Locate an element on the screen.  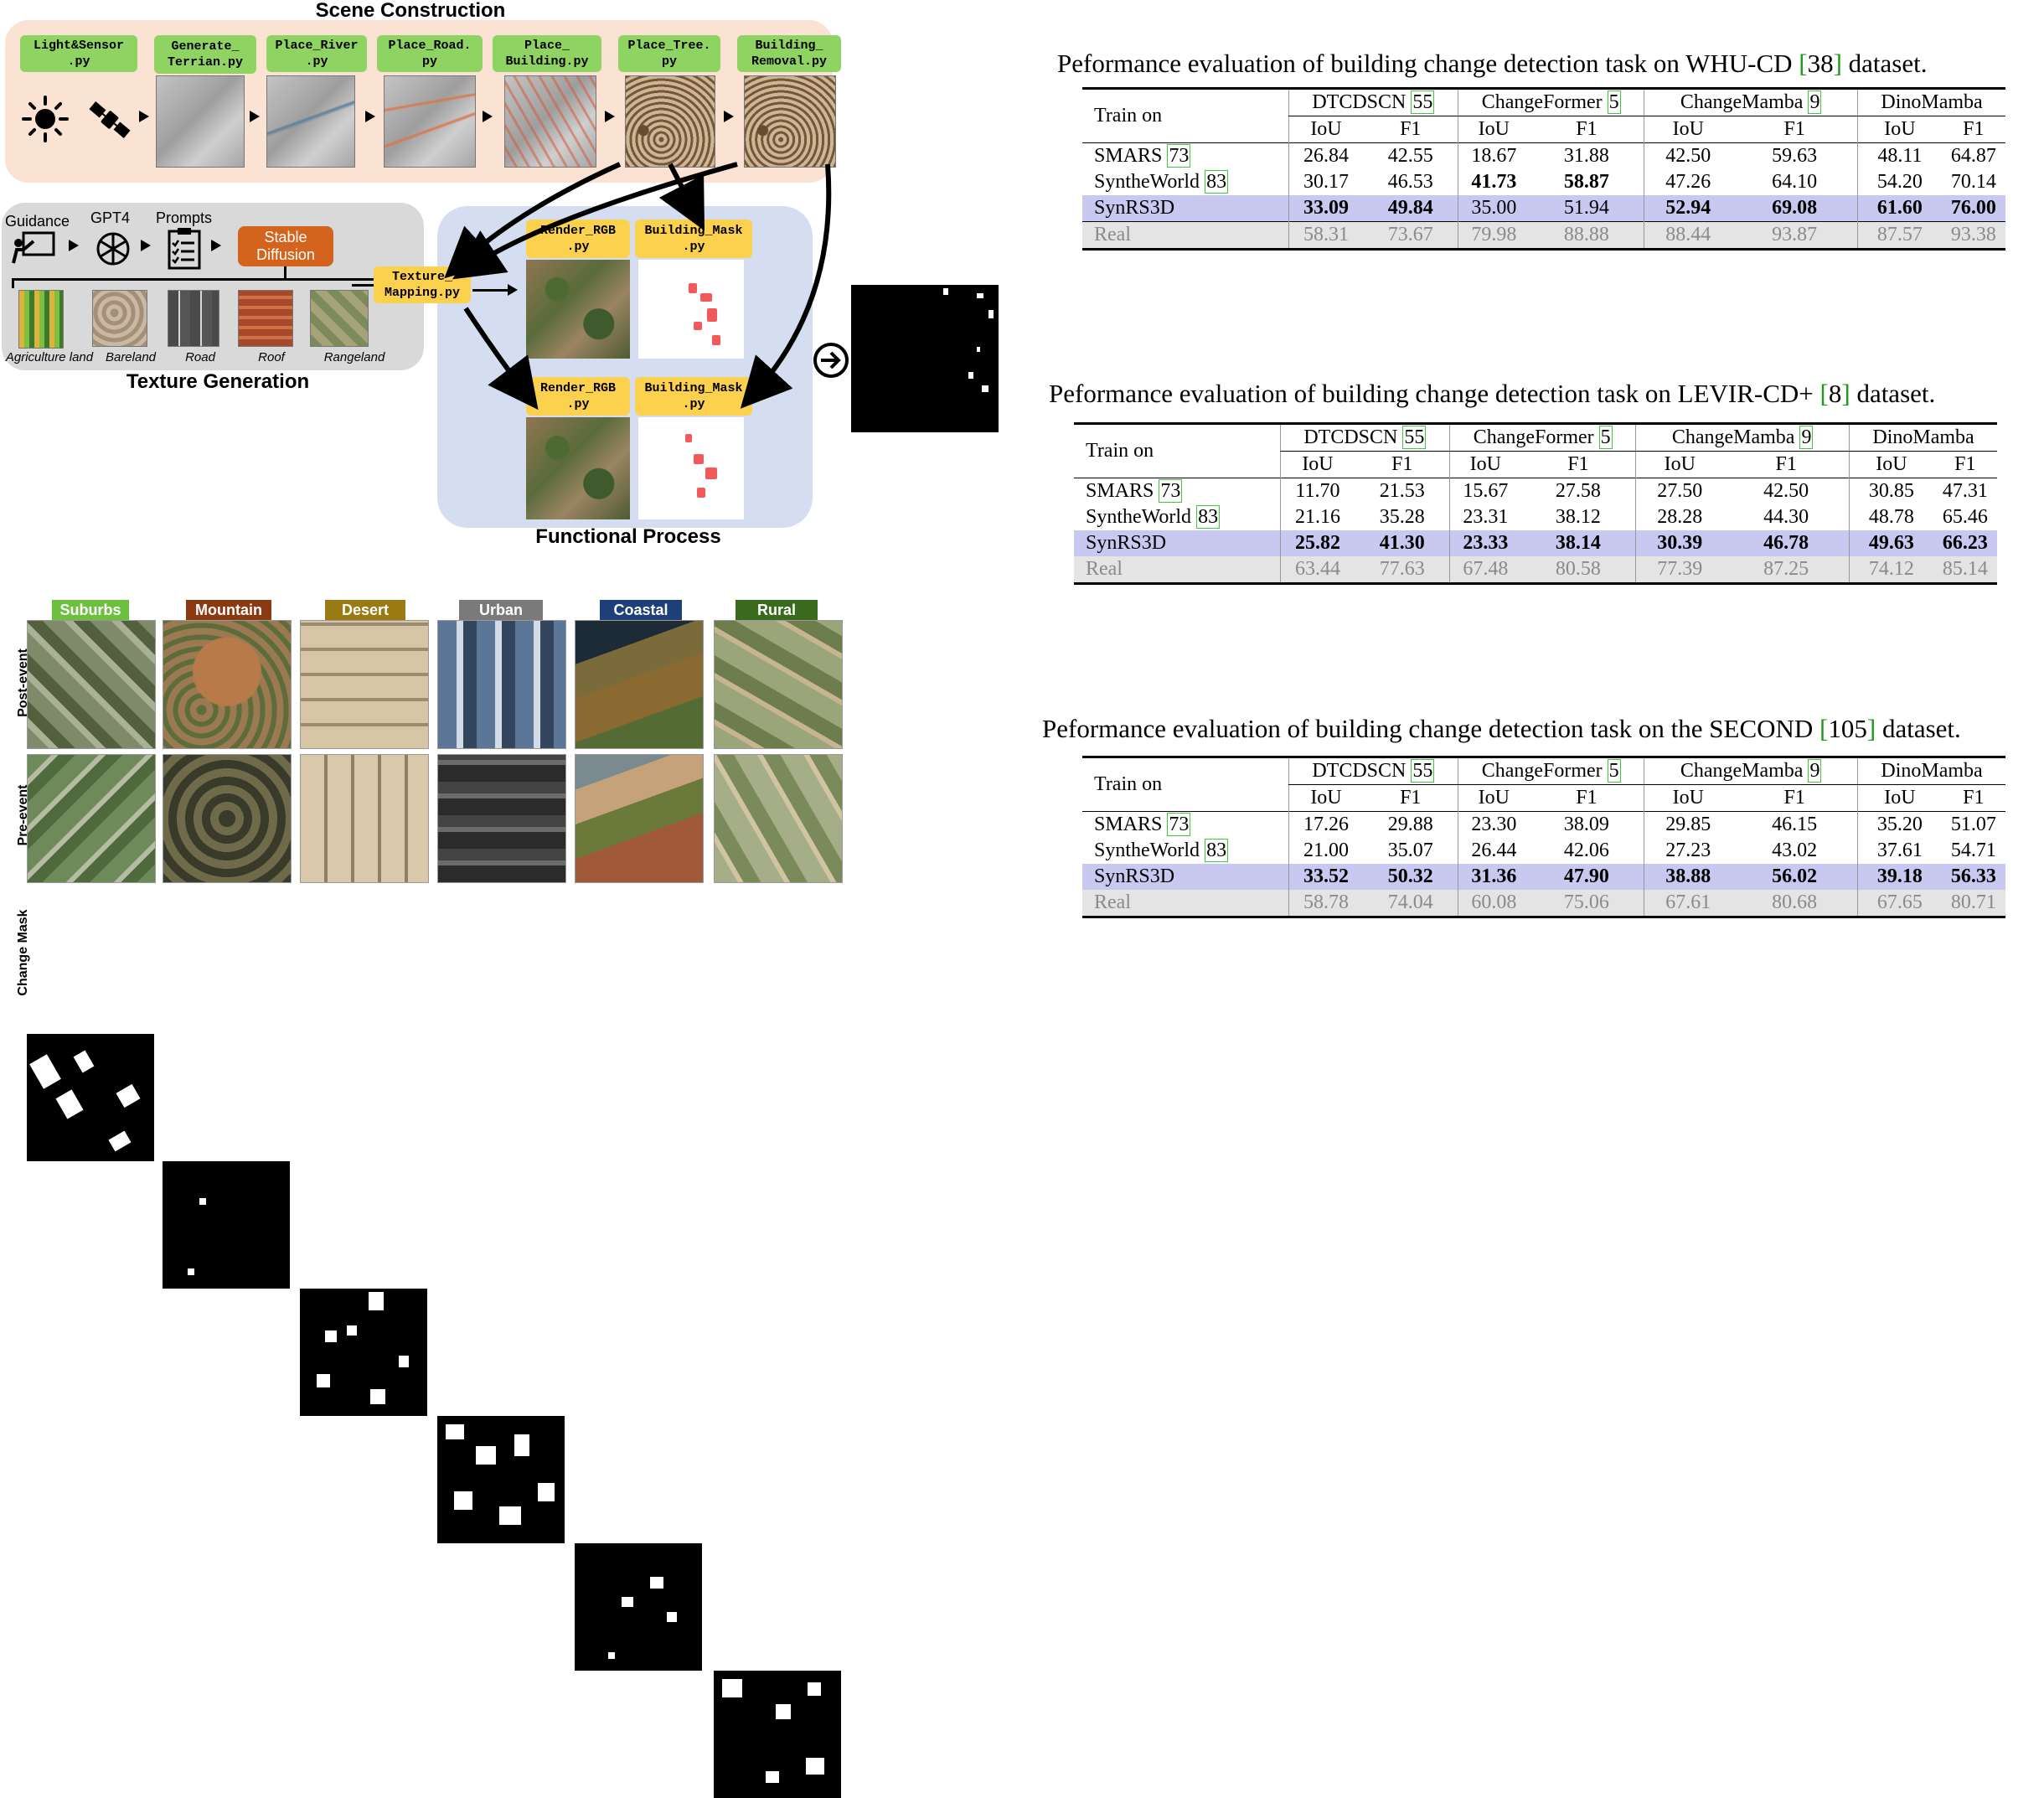
tree-image is located at coordinates (670, 122).